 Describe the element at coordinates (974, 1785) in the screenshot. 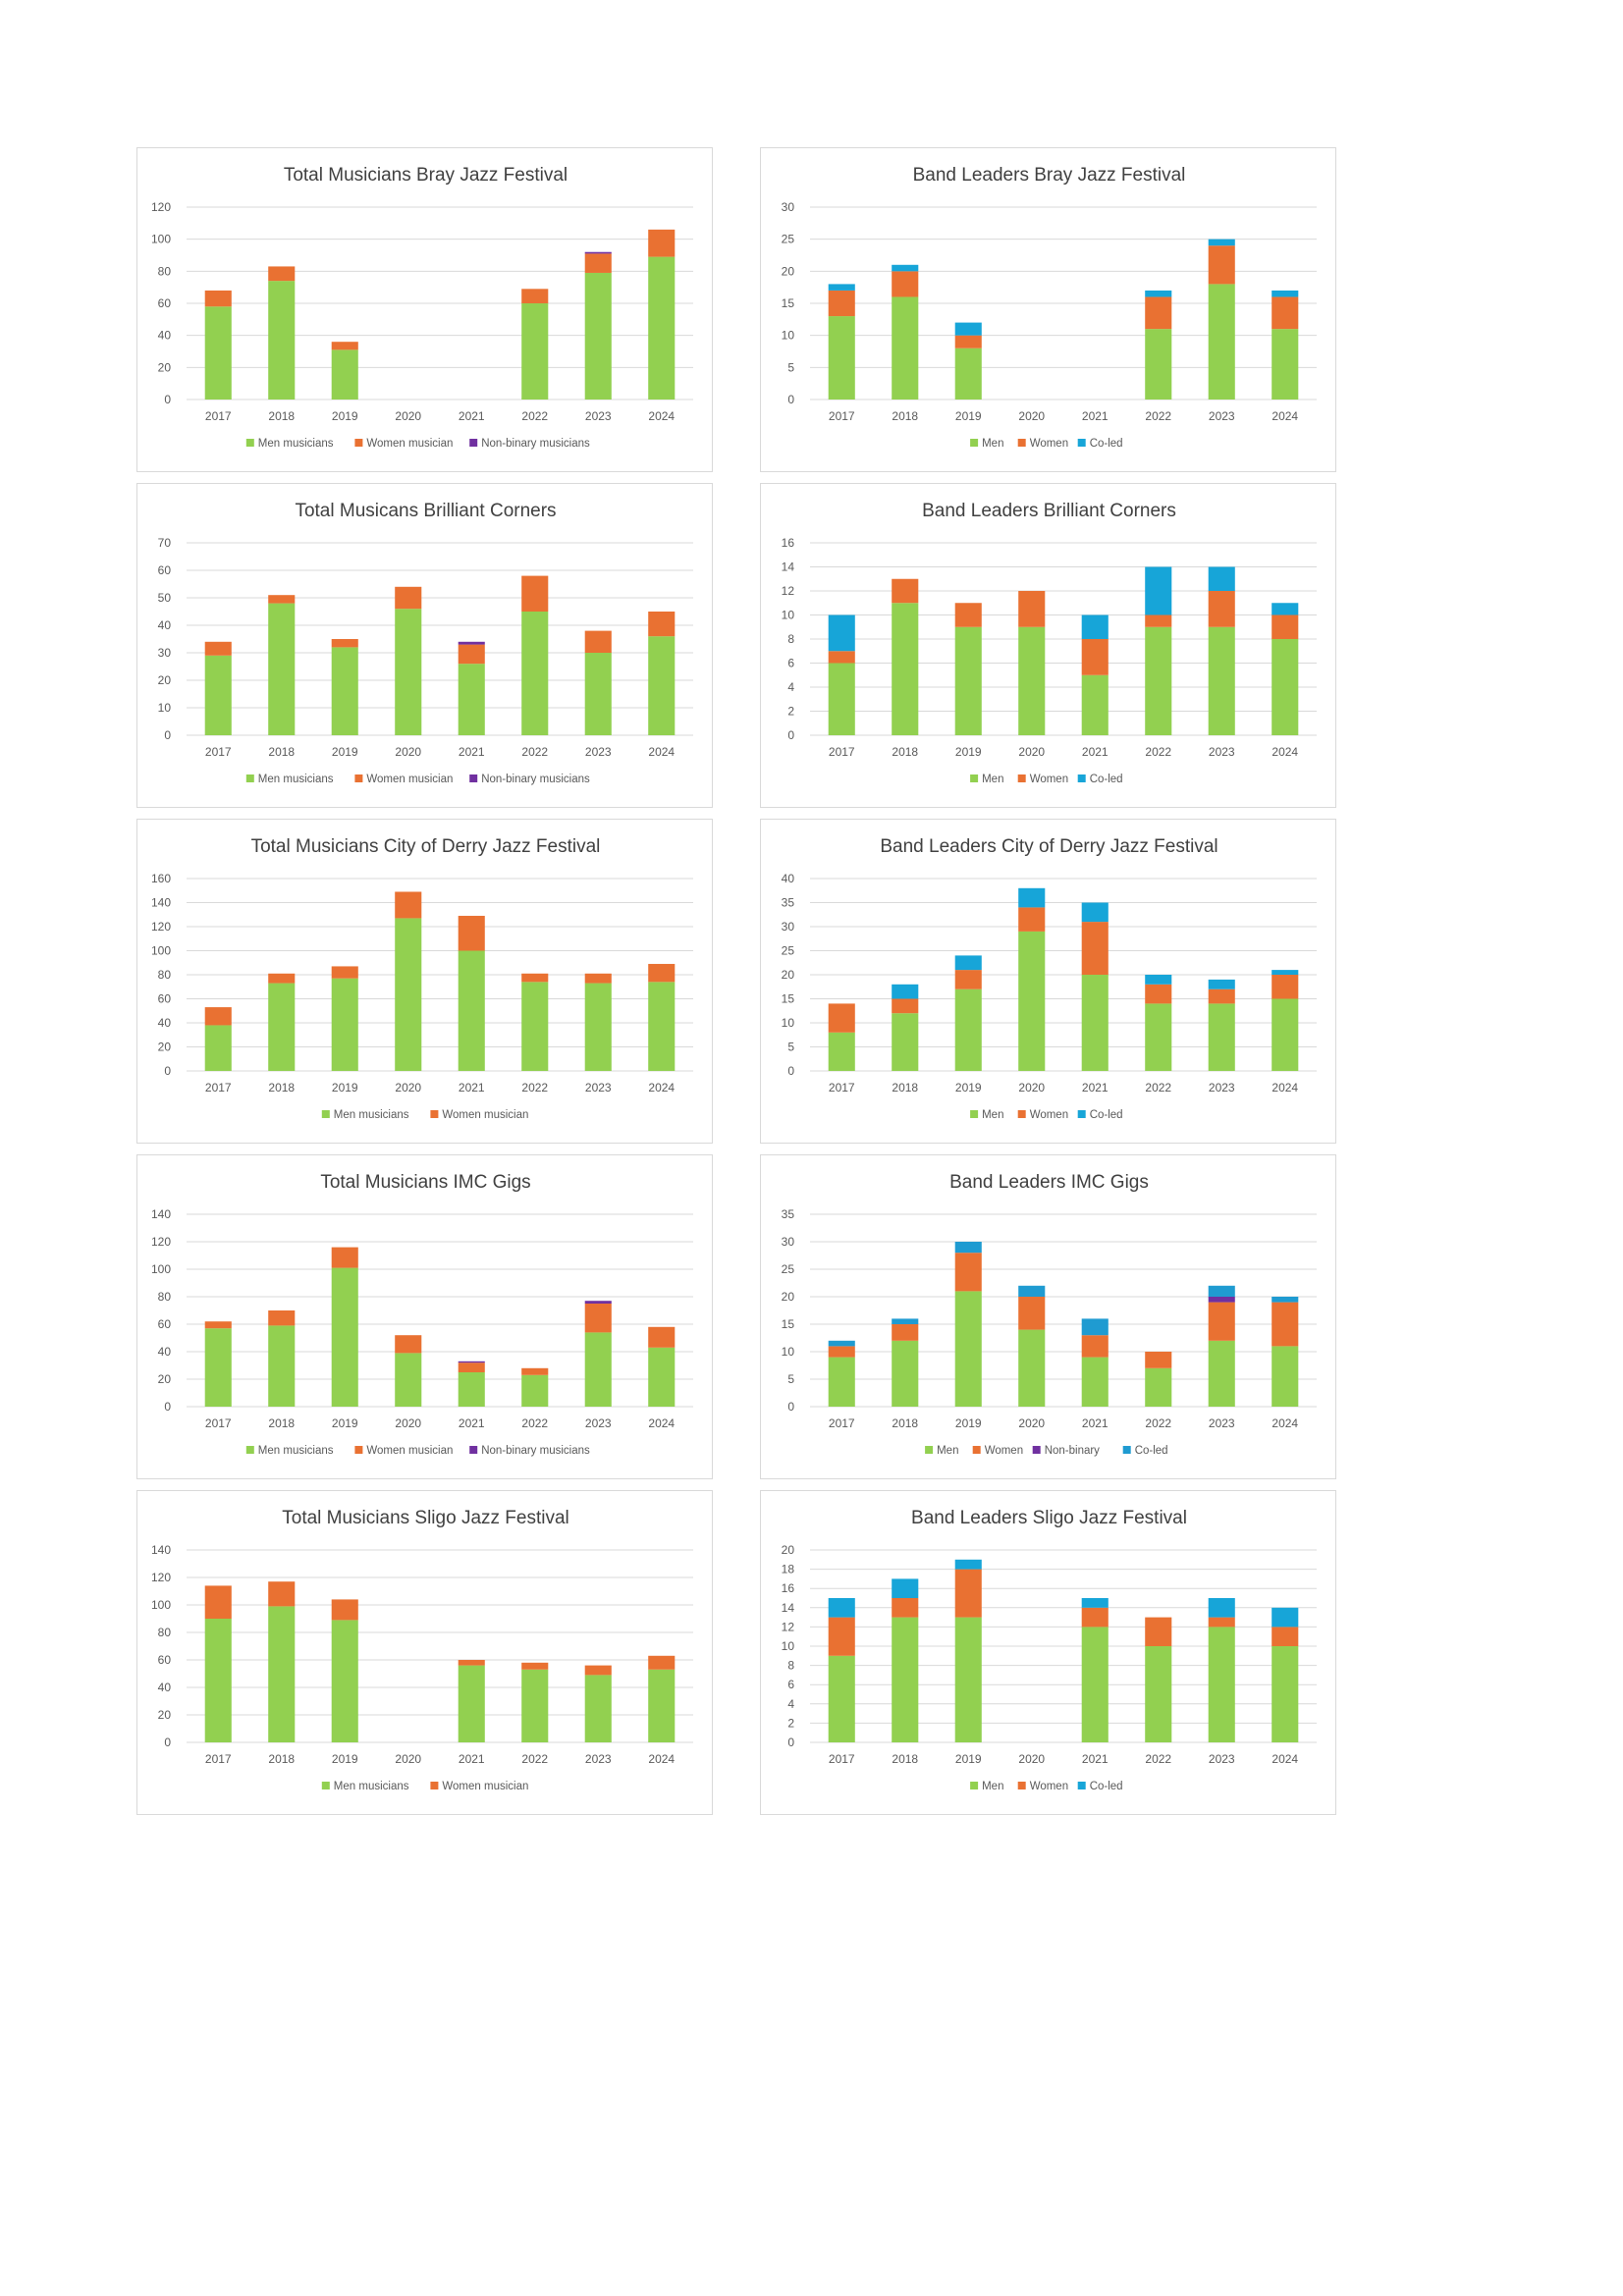

I see `legend-swatch-men` at that location.